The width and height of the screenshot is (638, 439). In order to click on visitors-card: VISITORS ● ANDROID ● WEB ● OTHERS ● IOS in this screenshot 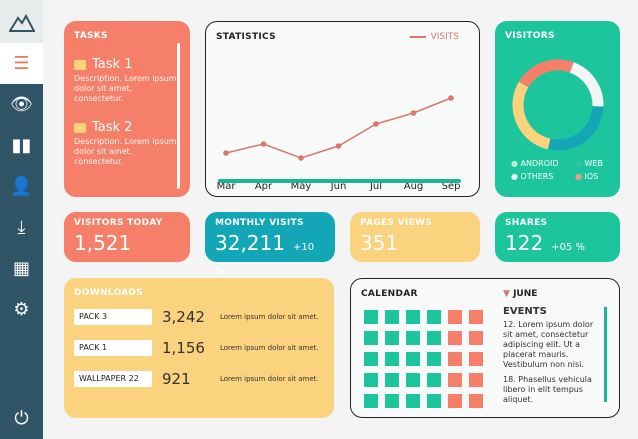, I will do `click(557, 109)`.